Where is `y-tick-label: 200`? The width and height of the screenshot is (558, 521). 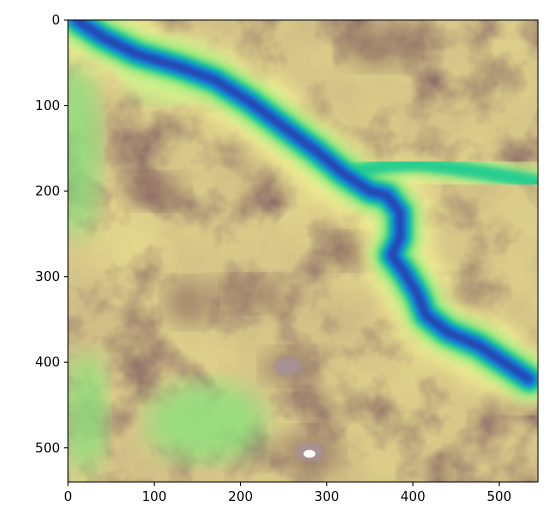 y-tick-label: 200 is located at coordinates (47, 192).